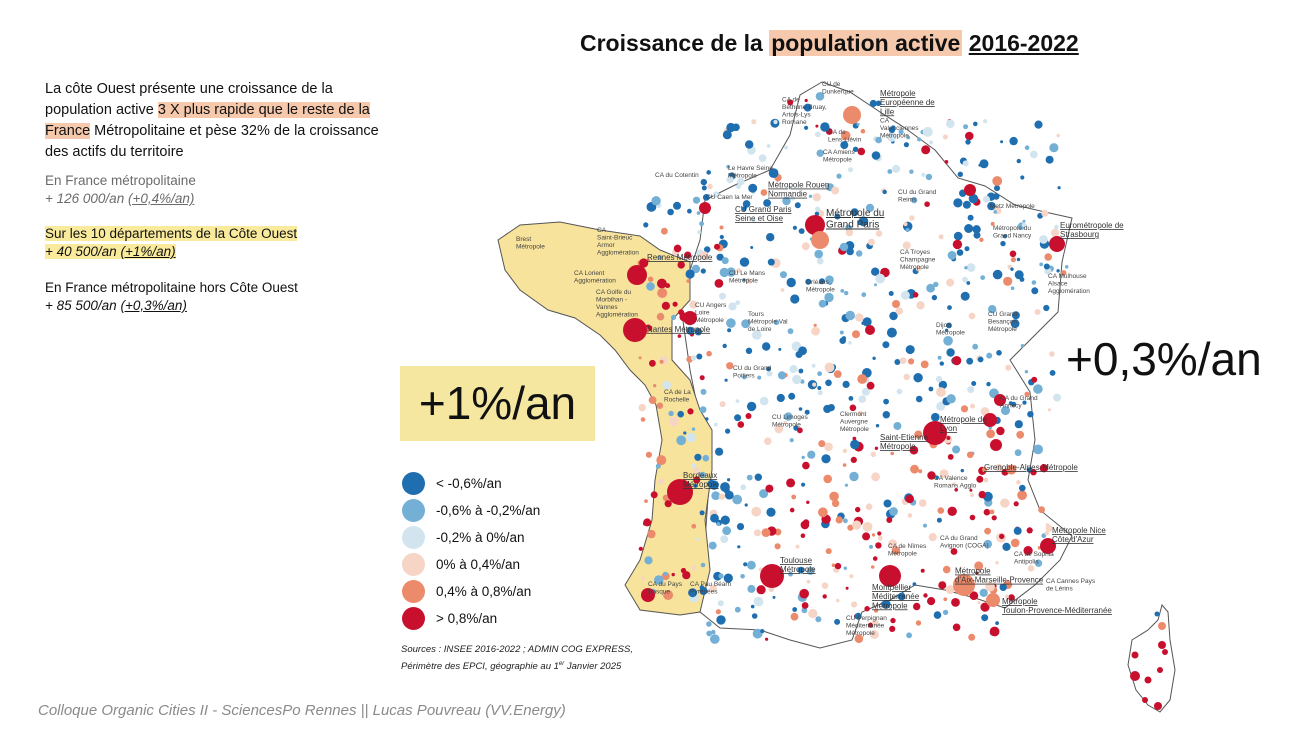  What do you see at coordinates (790, 417) in the screenshot?
I see `city-label-line: CU Limoges` at bounding box center [790, 417].